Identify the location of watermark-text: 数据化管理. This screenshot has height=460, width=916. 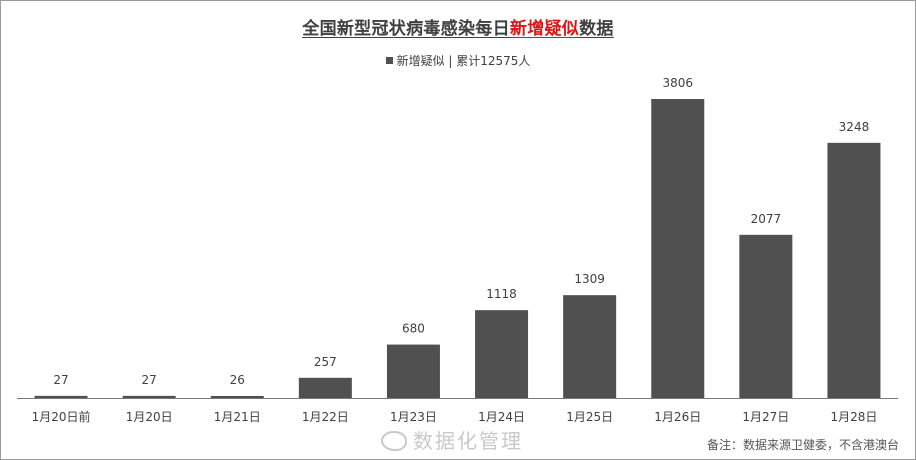
(468, 441).